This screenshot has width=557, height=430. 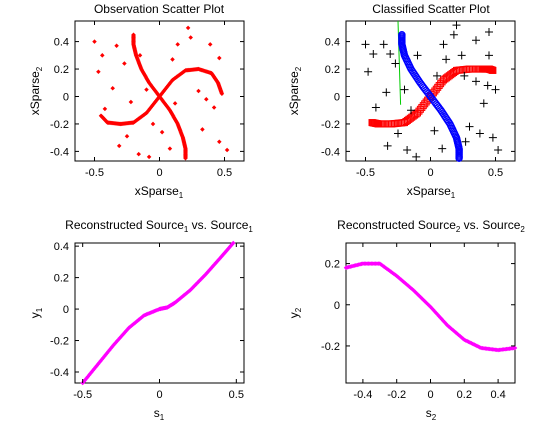 I want to click on panel-title: Reconstructed Source1 vs. Source1, so click(x=159, y=226).